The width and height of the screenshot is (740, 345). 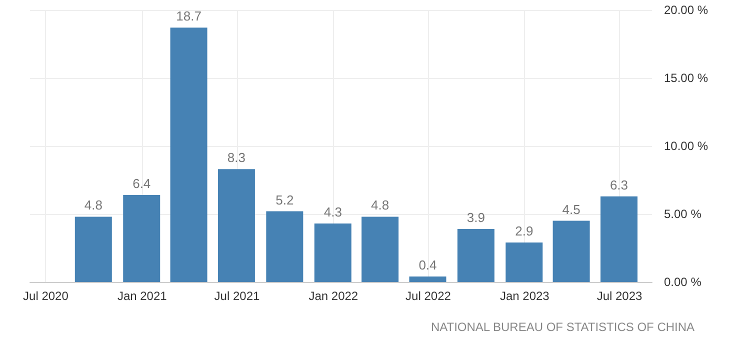 I want to click on x-tick-label: Jan 2021, so click(x=142, y=296).